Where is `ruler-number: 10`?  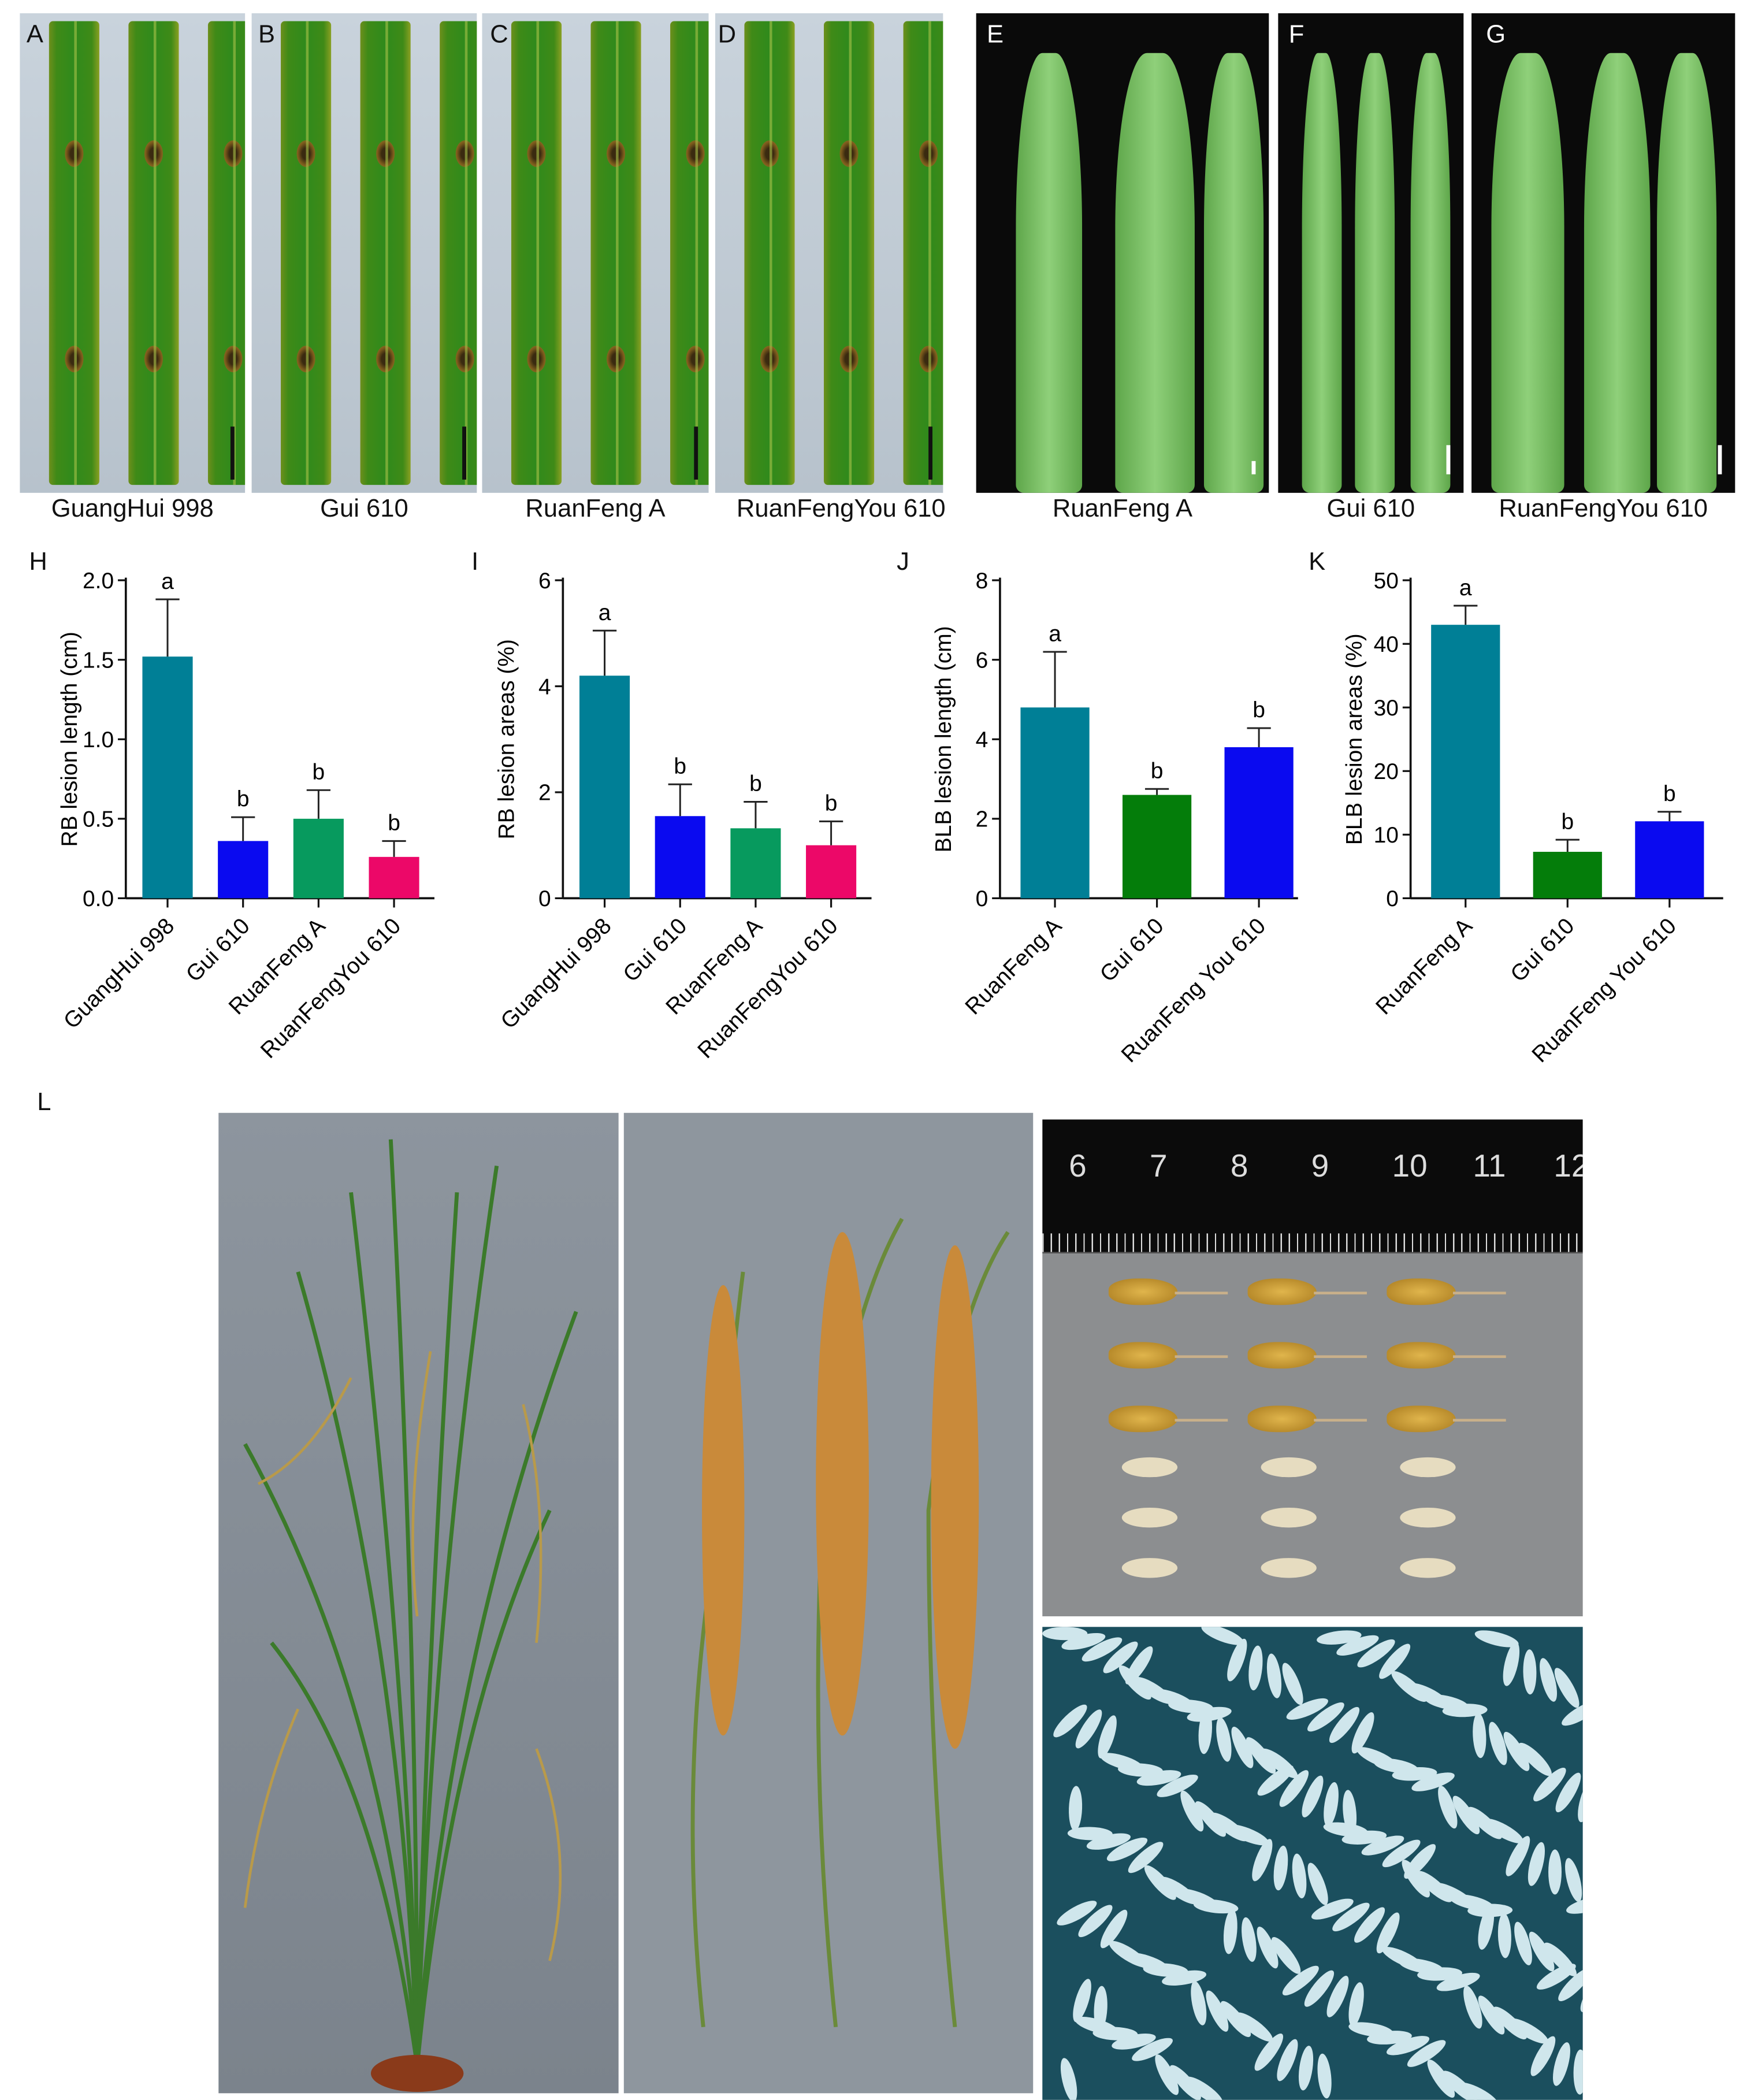 ruler-number: 10 is located at coordinates (1410, 1166).